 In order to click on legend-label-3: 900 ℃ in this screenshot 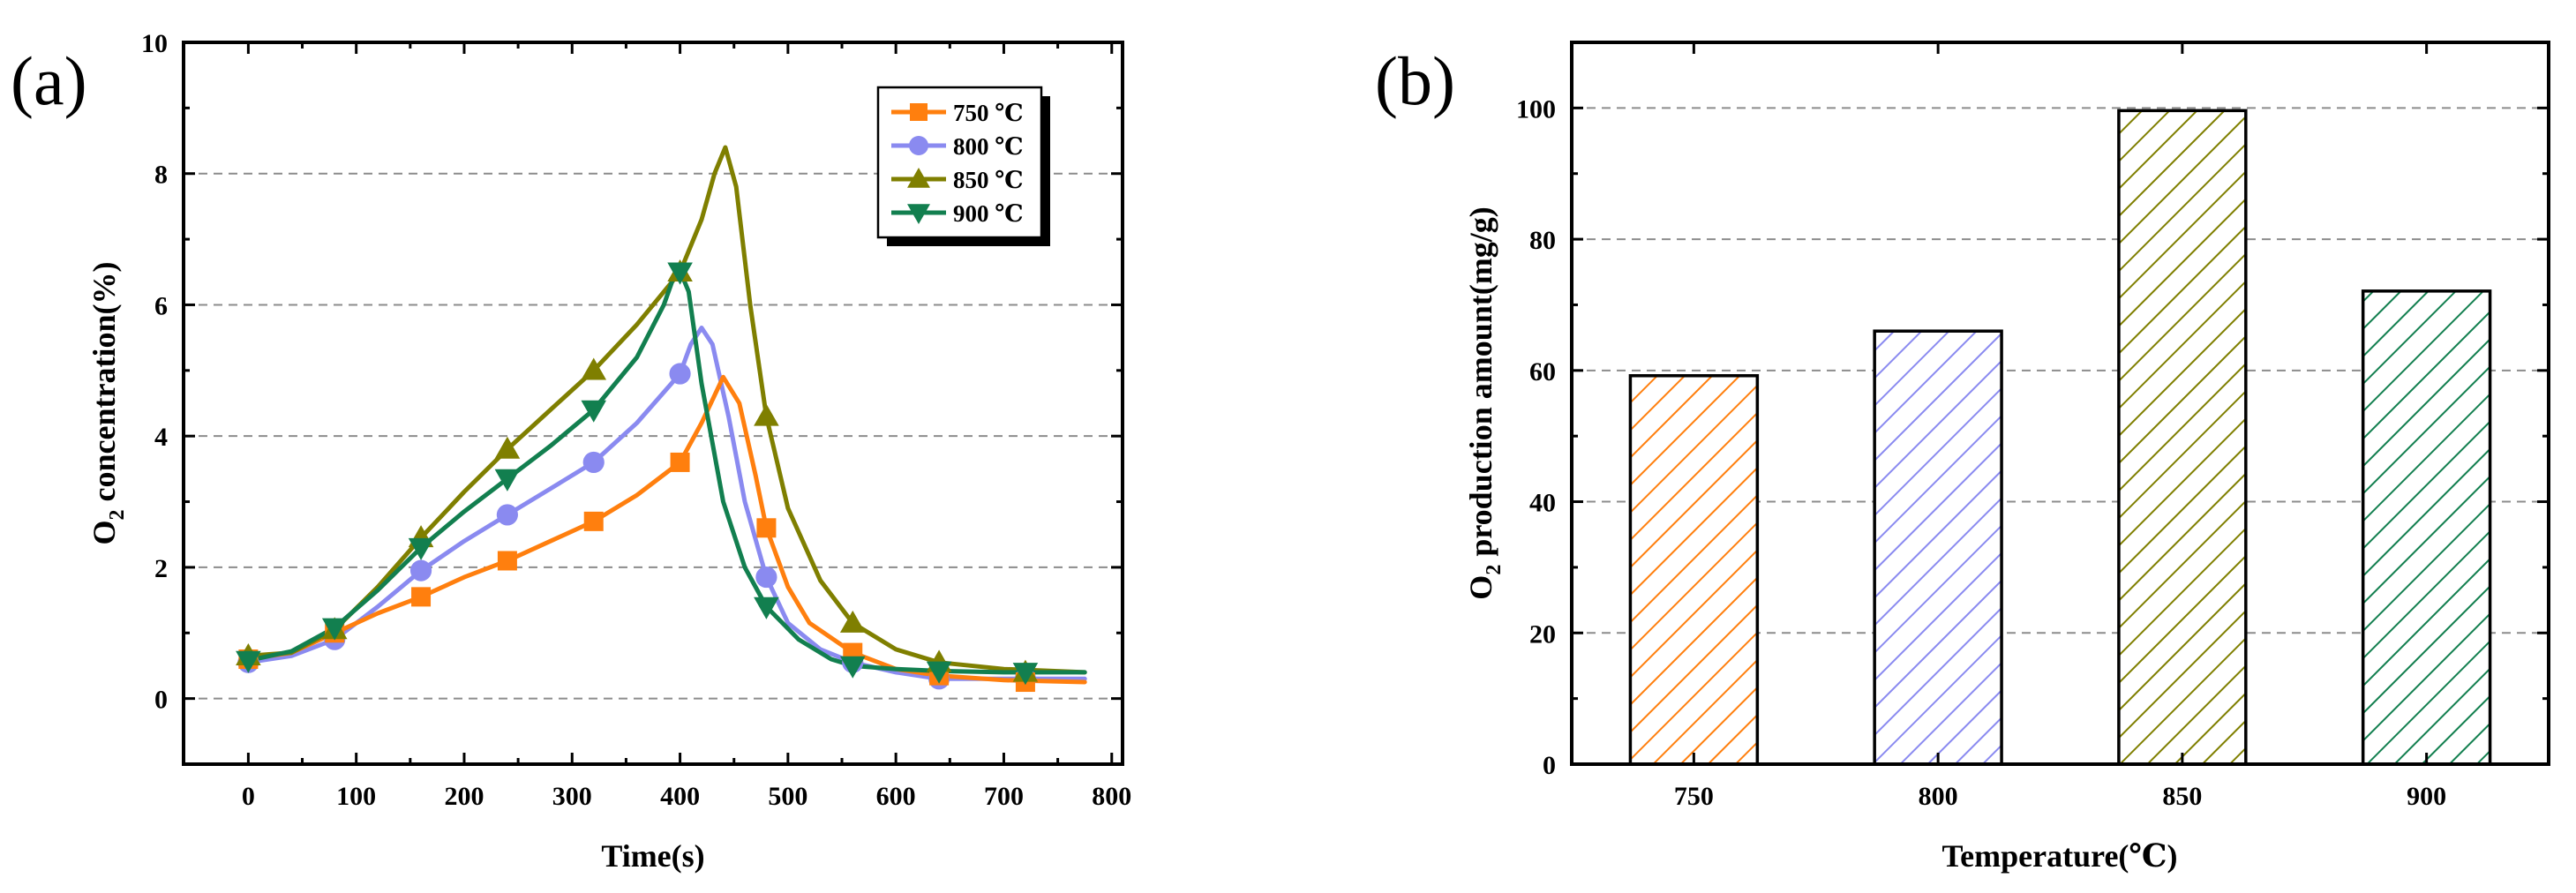, I will do `click(988, 214)`.